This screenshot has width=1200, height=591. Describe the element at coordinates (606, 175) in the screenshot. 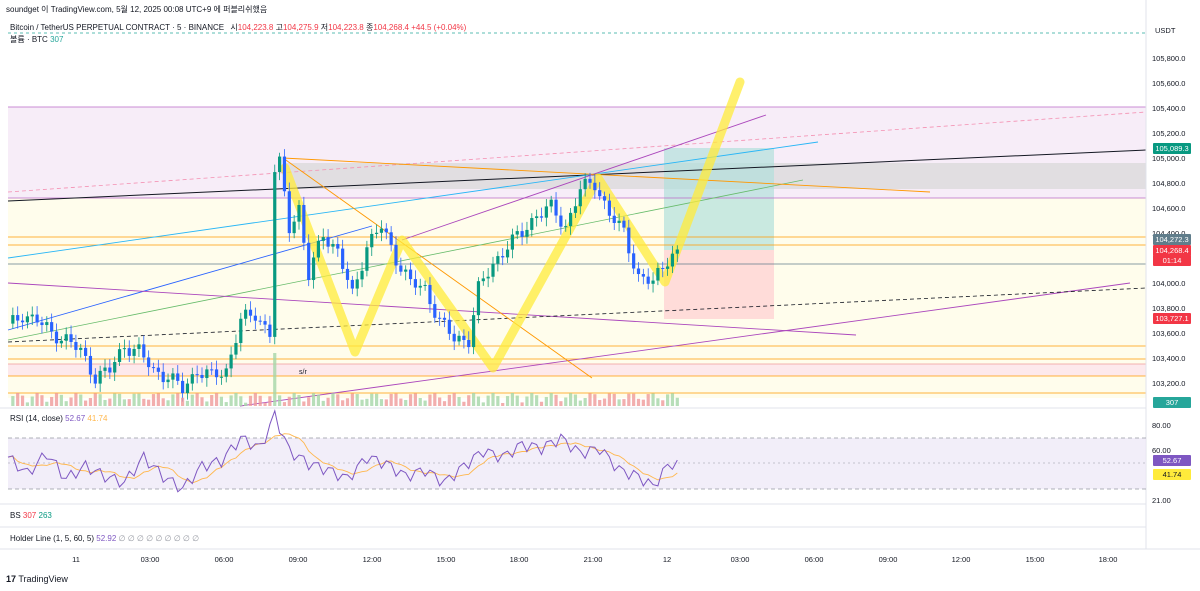

I see `trend-line-orange-top` at that location.